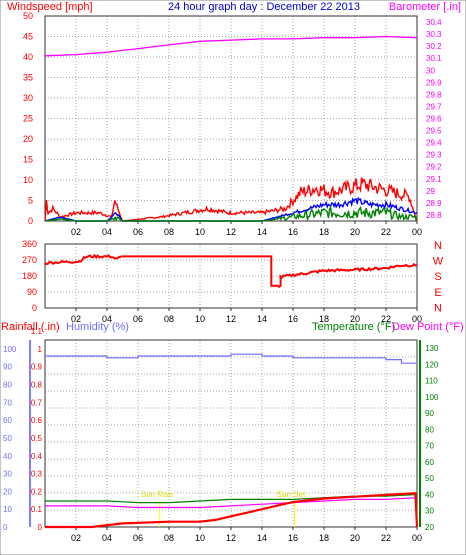 Image resolution: width=466 pixels, height=555 pixels. I want to click on rain-y-tick-label: 0.3, so click(37, 474).